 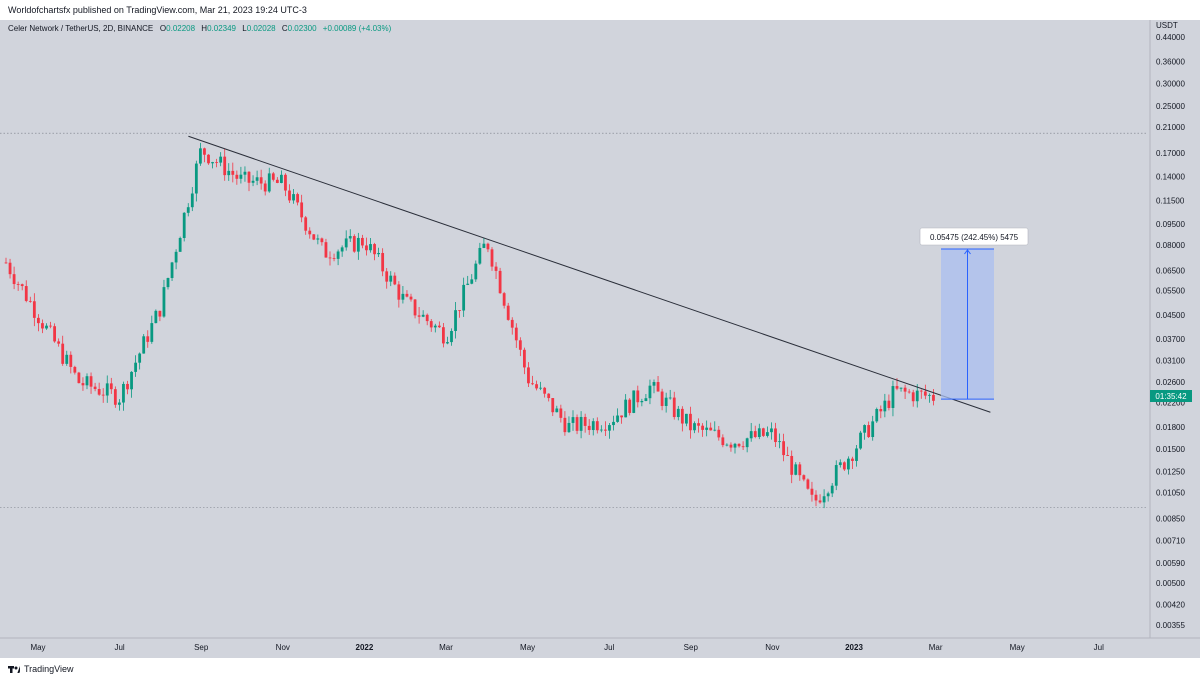 I want to click on y-tick-label: 0.44000, so click(x=1170, y=37).